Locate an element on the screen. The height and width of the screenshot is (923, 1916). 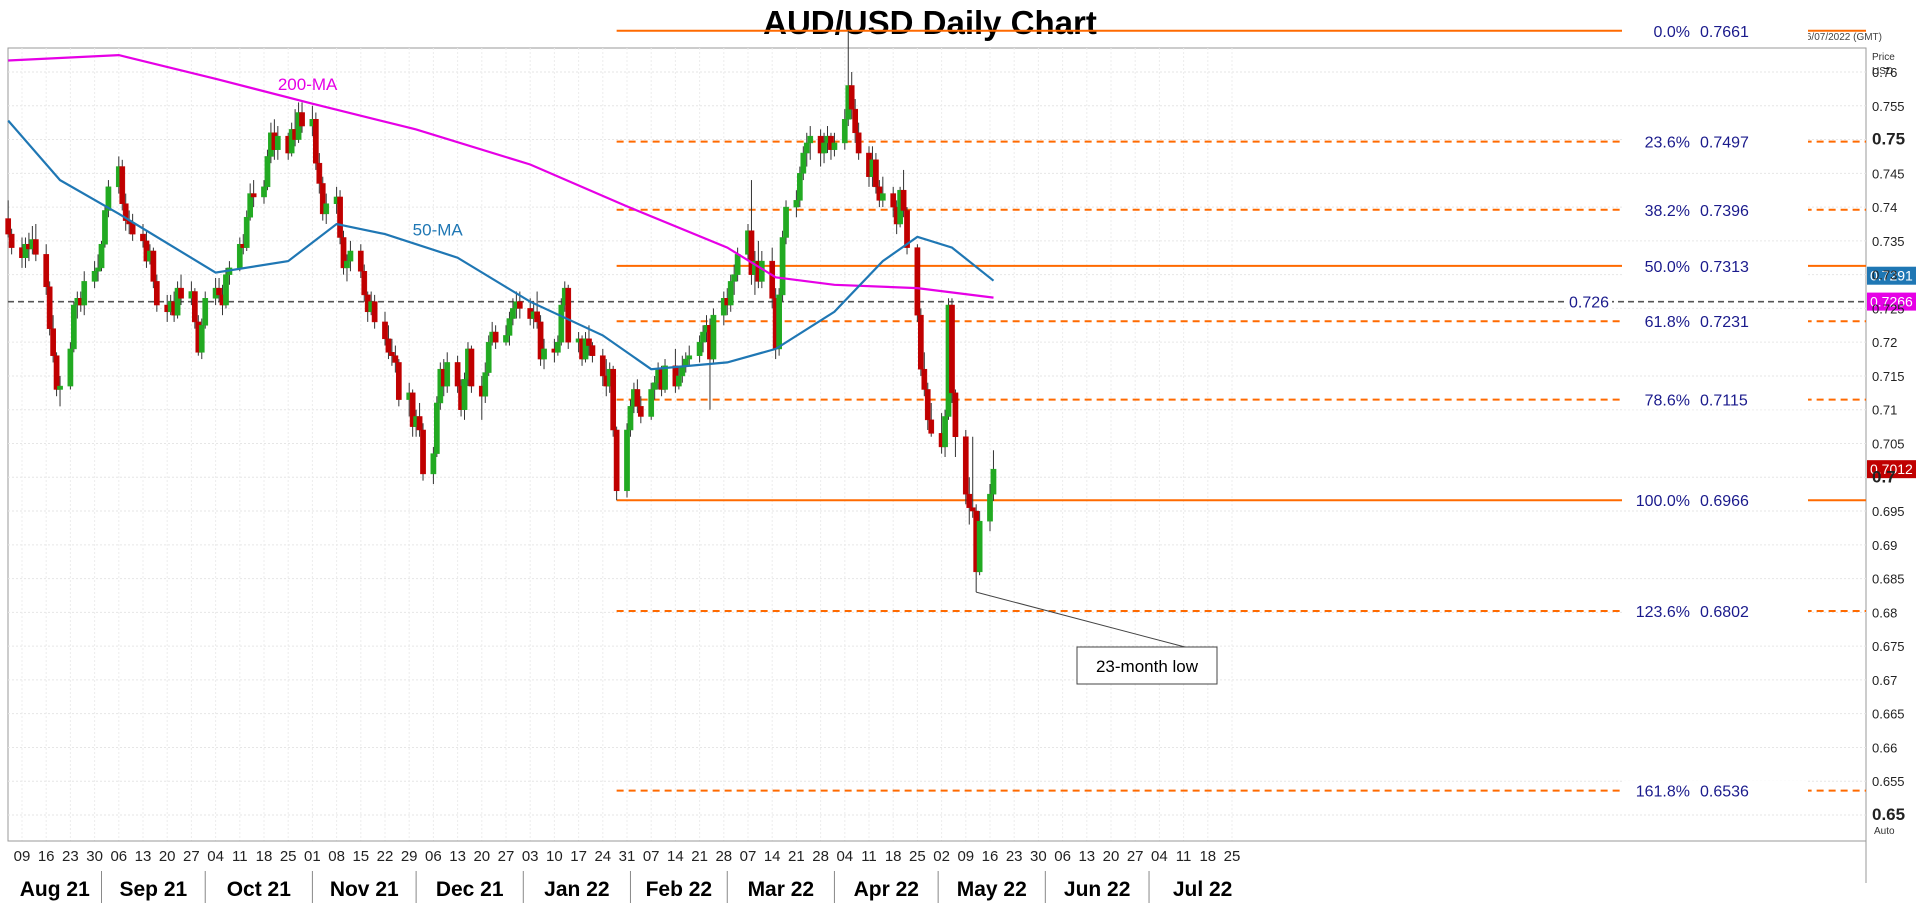
month-label: Jan 22 is located at coordinates (576, 889).